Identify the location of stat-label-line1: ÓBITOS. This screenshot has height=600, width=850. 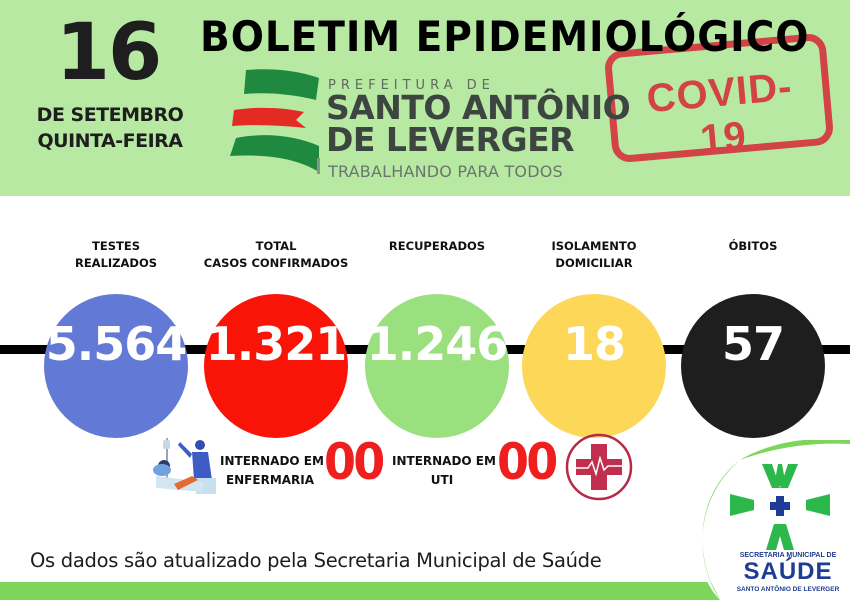
(753, 246).